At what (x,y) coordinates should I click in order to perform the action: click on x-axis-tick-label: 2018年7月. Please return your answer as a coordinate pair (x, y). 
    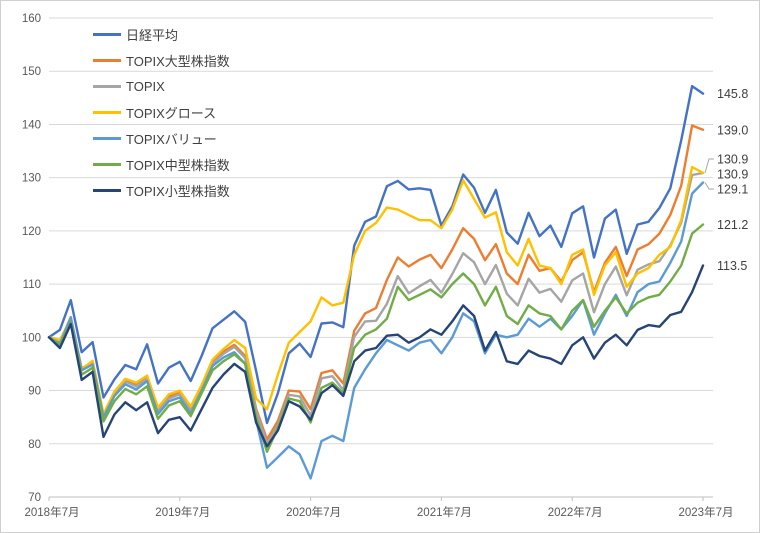
    Looking at the image, I should click on (52, 512).